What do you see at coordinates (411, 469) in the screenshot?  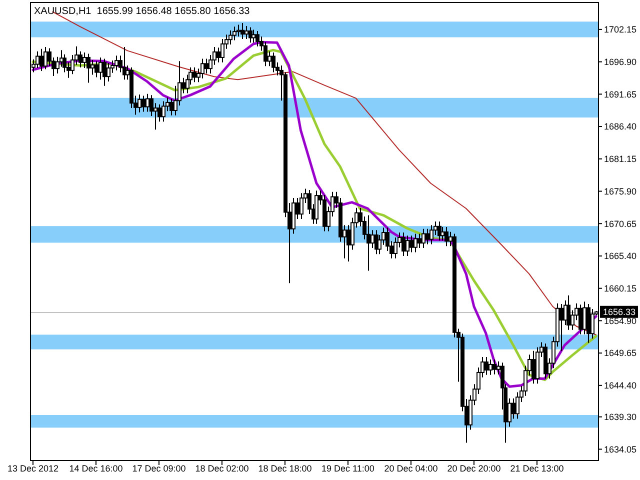 I see `x-tick-label: 20 Dec 04:00` at bounding box center [411, 469].